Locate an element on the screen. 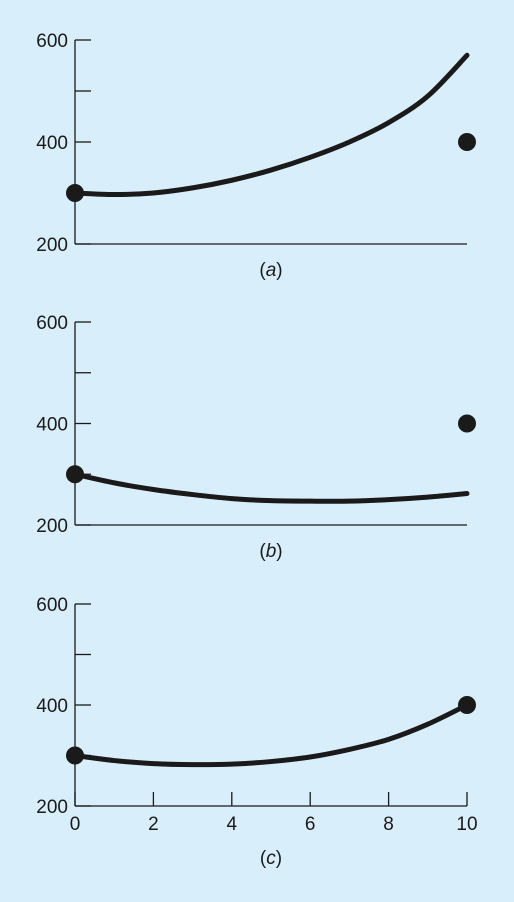 This screenshot has width=514, height=902. panel-label-letter: a is located at coordinates (271, 270).